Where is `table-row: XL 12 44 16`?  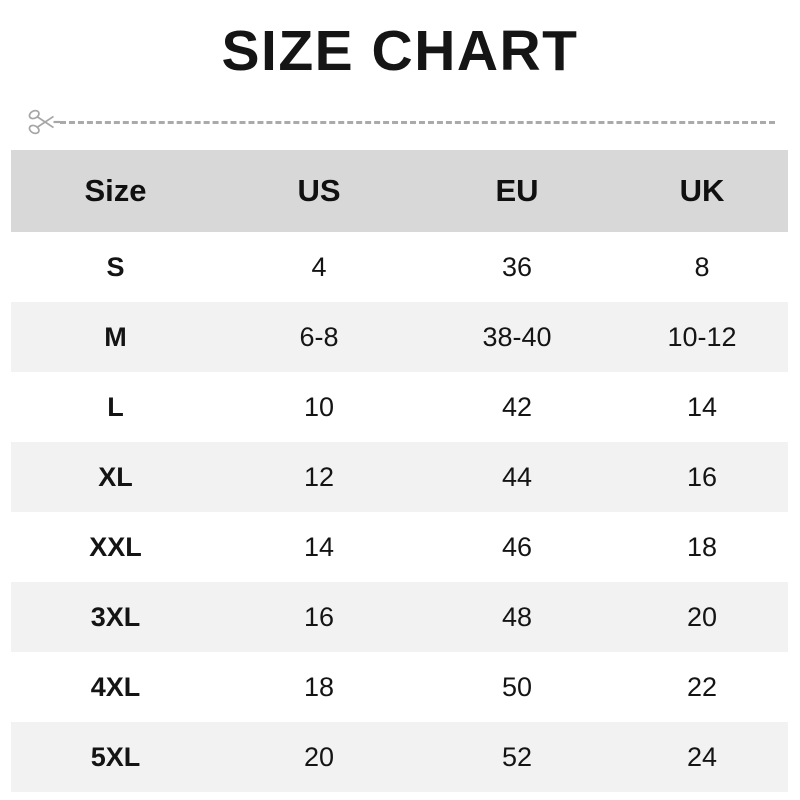
table-row: XL 12 44 16 is located at coordinates (399, 477).